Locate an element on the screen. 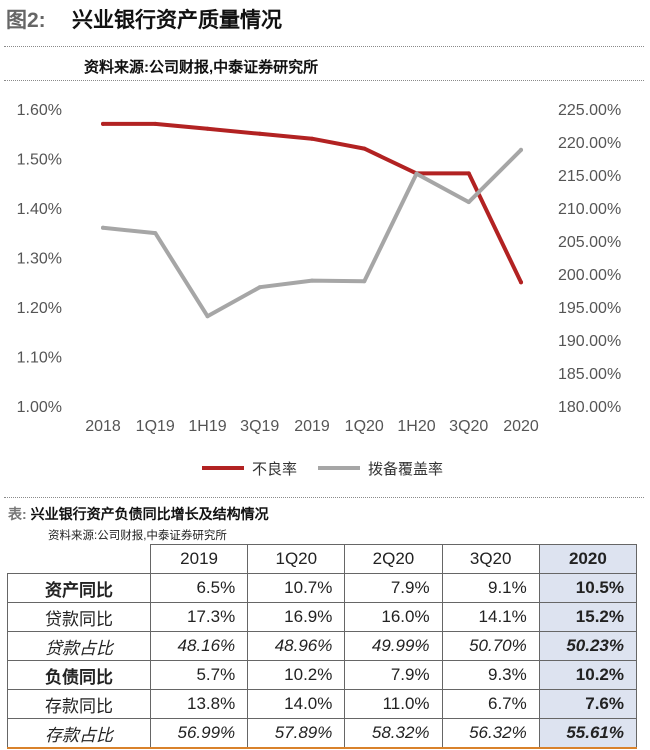  table-cell: 15.2% is located at coordinates (588, 617).